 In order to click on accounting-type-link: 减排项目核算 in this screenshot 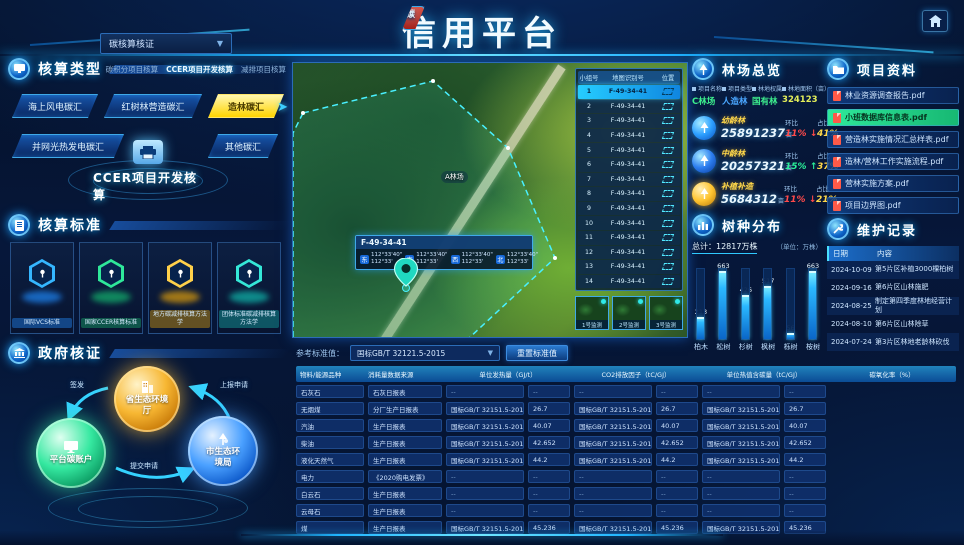, I will do `click(263, 69)`.